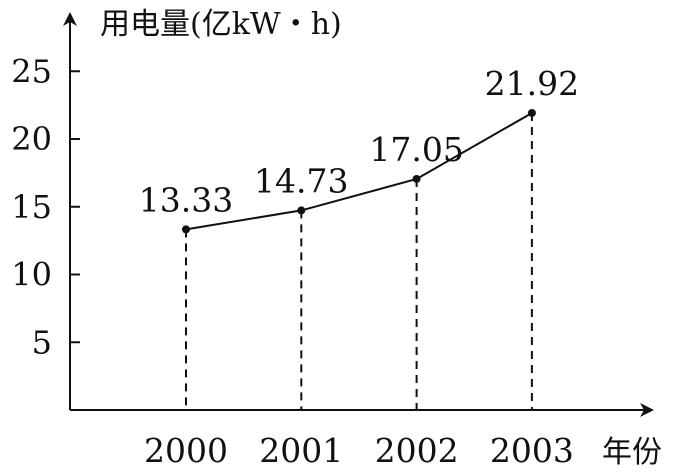 Image resolution: width=689 pixels, height=474 pixels. Describe the element at coordinates (31, 207) in the screenshot. I see `y-tick-label: 15` at that location.